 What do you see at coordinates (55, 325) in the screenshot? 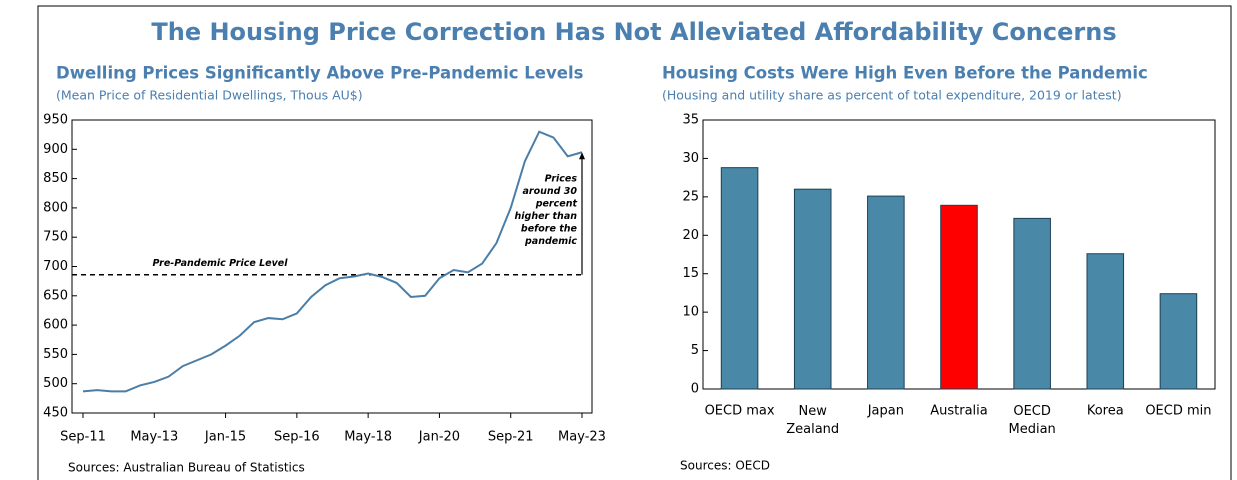
I see `y-tick-label: 600` at bounding box center [55, 325].